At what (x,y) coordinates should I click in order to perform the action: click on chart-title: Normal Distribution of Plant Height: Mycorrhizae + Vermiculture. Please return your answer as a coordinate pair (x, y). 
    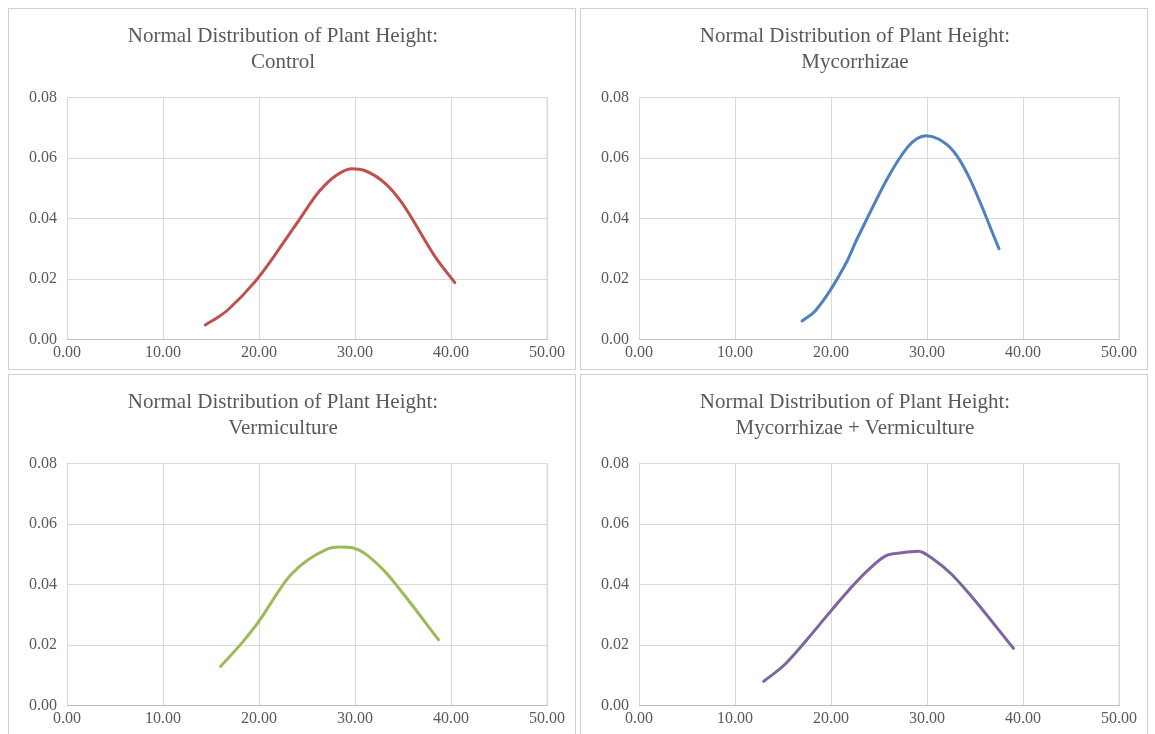
    Looking at the image, I should click on (855, 413).